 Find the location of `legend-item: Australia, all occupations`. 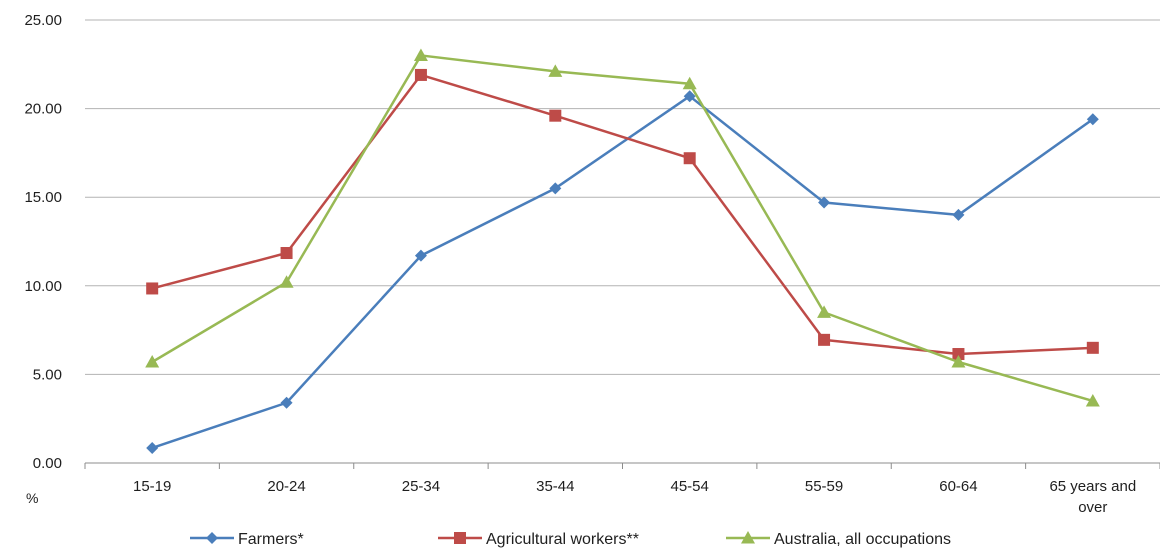

legend-item: Australia, all occupations is located at coordinates (838, 539).